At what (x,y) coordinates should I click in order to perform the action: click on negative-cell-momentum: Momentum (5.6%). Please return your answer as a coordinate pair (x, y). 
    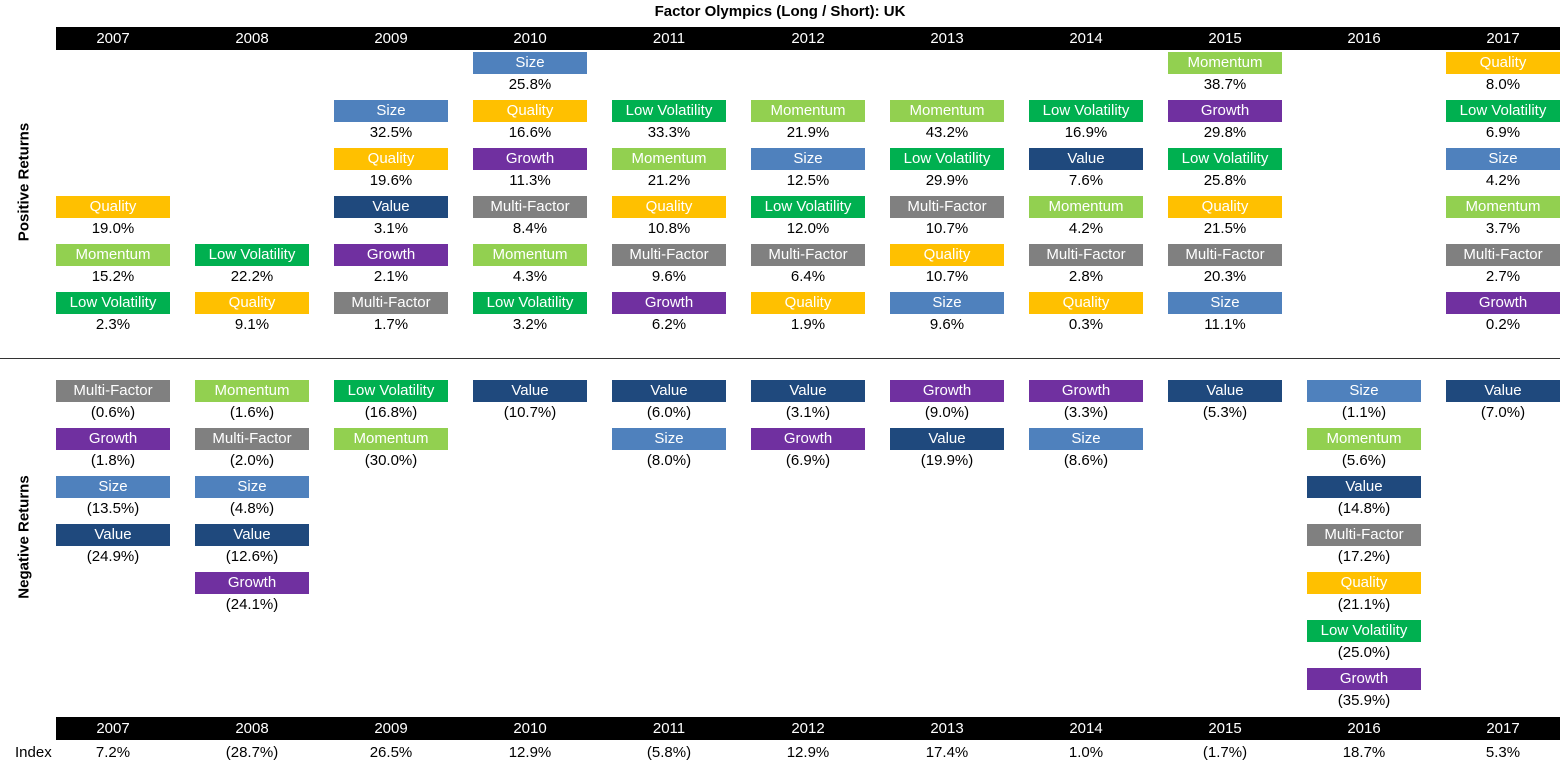
    Looking at the image, I should click on (1364, 452).